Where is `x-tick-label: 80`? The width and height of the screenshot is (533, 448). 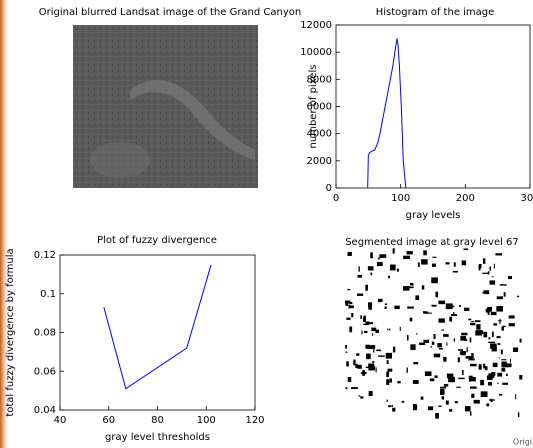 x-tick-label: 80 is located at coordinates (157, 420).